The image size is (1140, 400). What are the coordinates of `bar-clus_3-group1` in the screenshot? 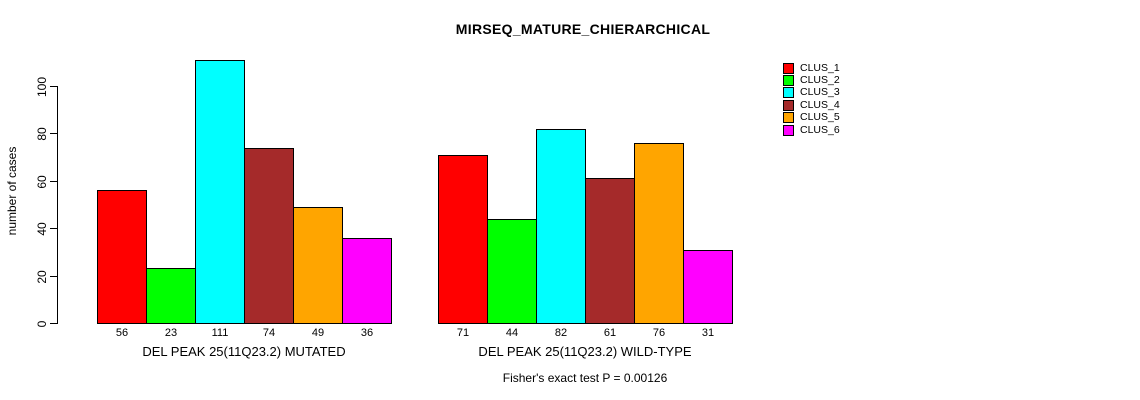 It's located at (220, 192).